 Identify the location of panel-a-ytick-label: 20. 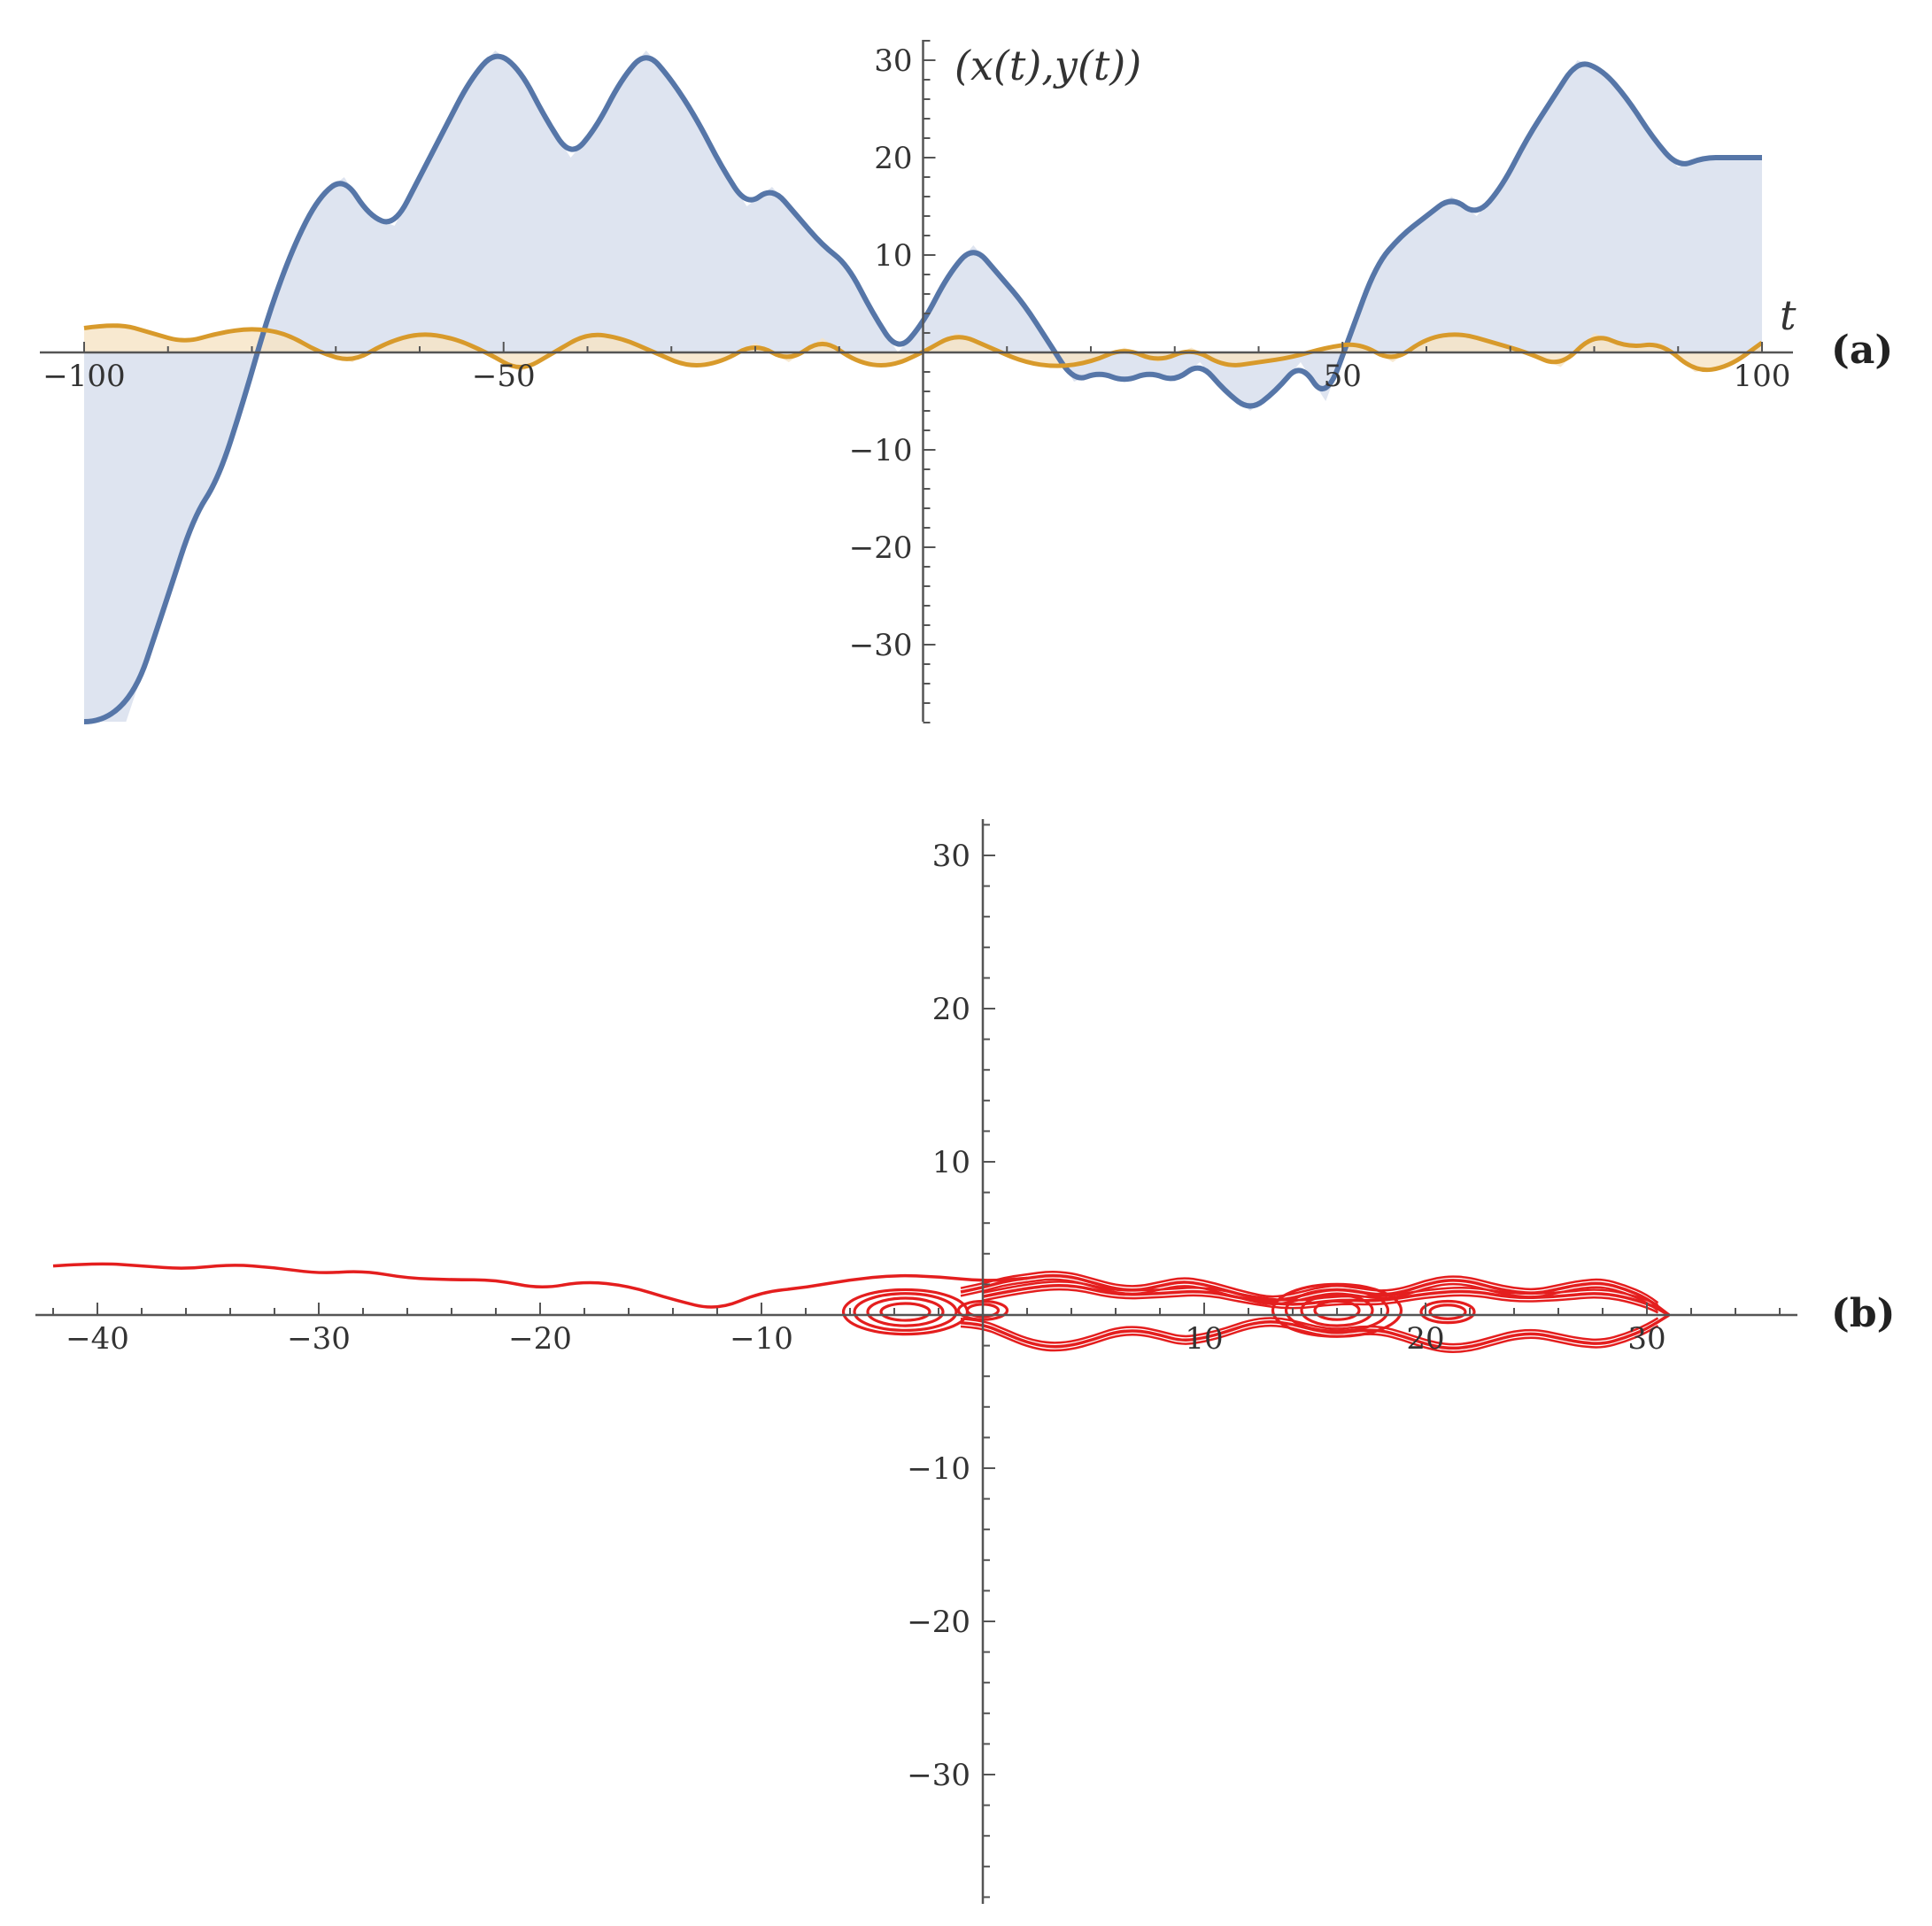
(893, 158).